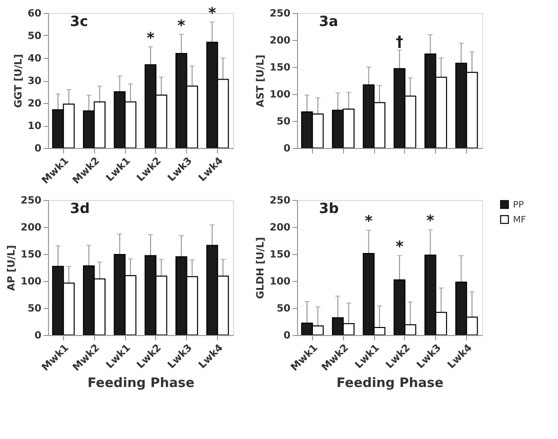 The width and height of the screenshot is (558, 439). I want to click on y-axis-title: AST [U/L], so click(261, 81).